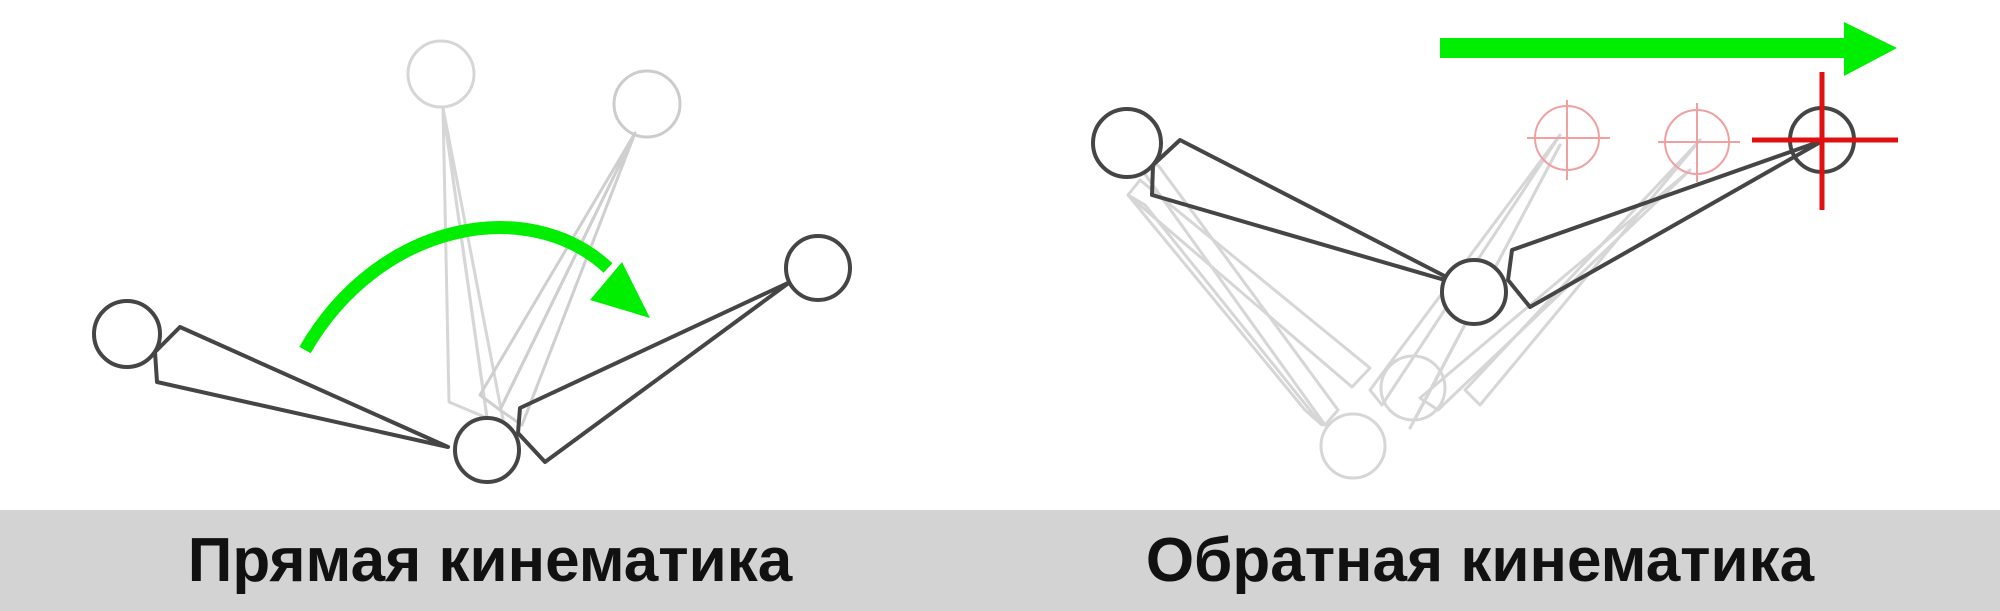 The image size is (2000, 611). Describe the element at coordinates (1413, 388) in the screenshot. I see `ghost-joint-elbow-b` at that location.